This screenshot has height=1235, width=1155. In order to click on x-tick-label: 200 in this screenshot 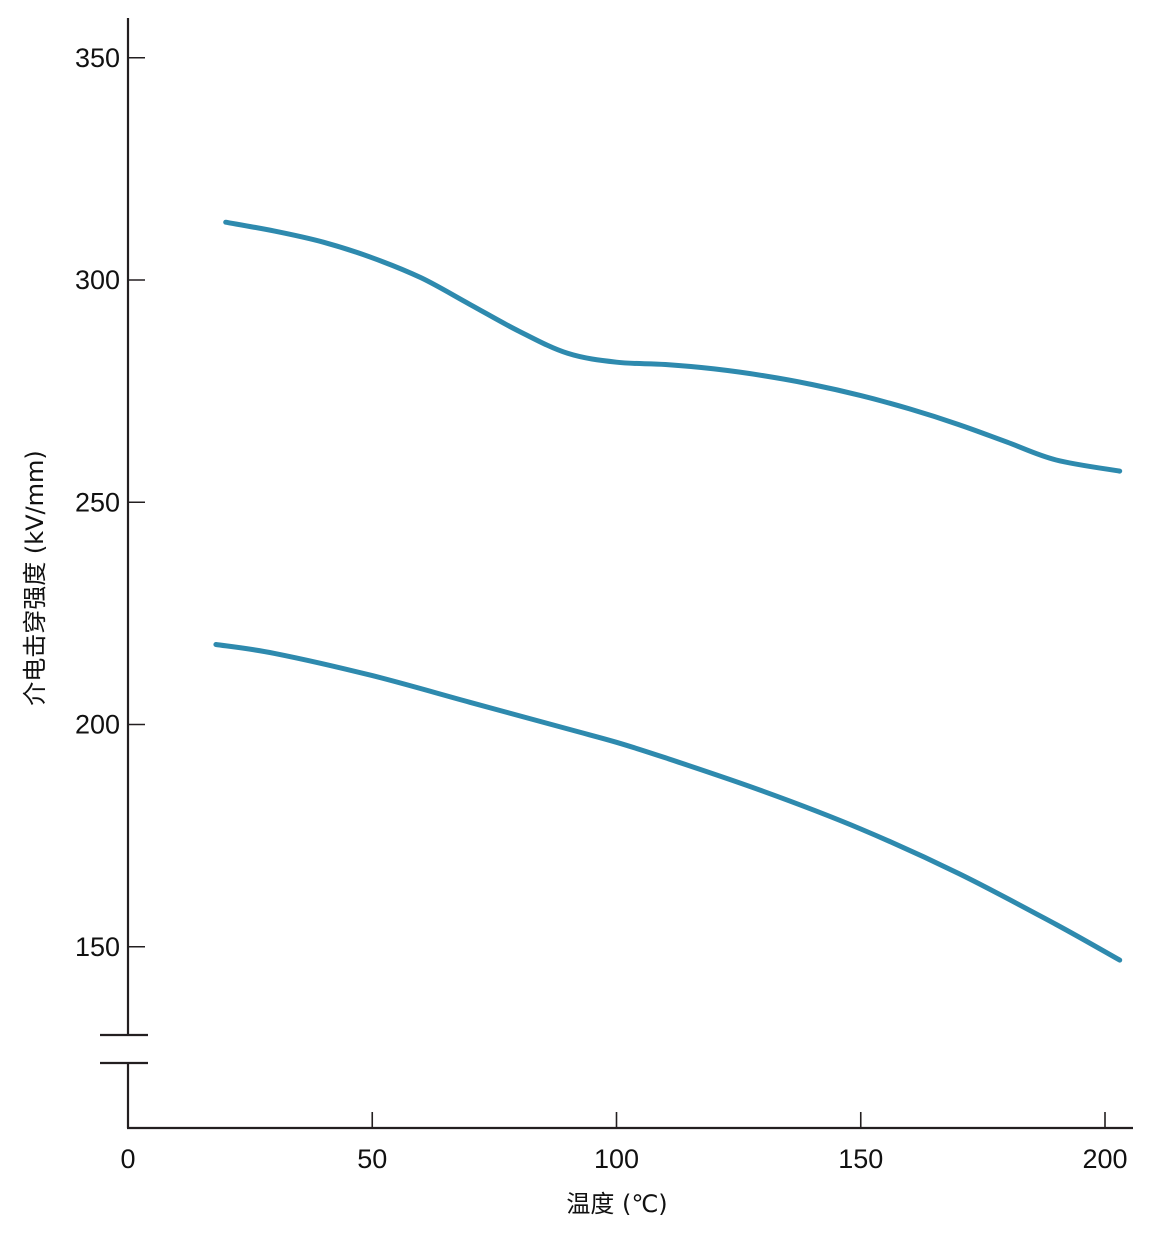, I will do `click(1104, 1159)`.